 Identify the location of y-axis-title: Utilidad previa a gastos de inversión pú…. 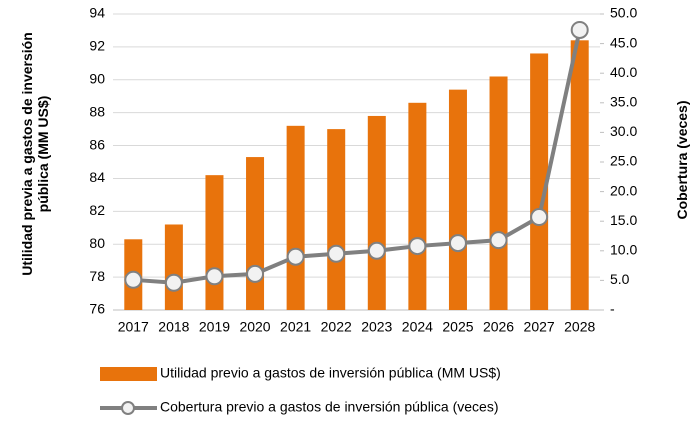
(35, 154).